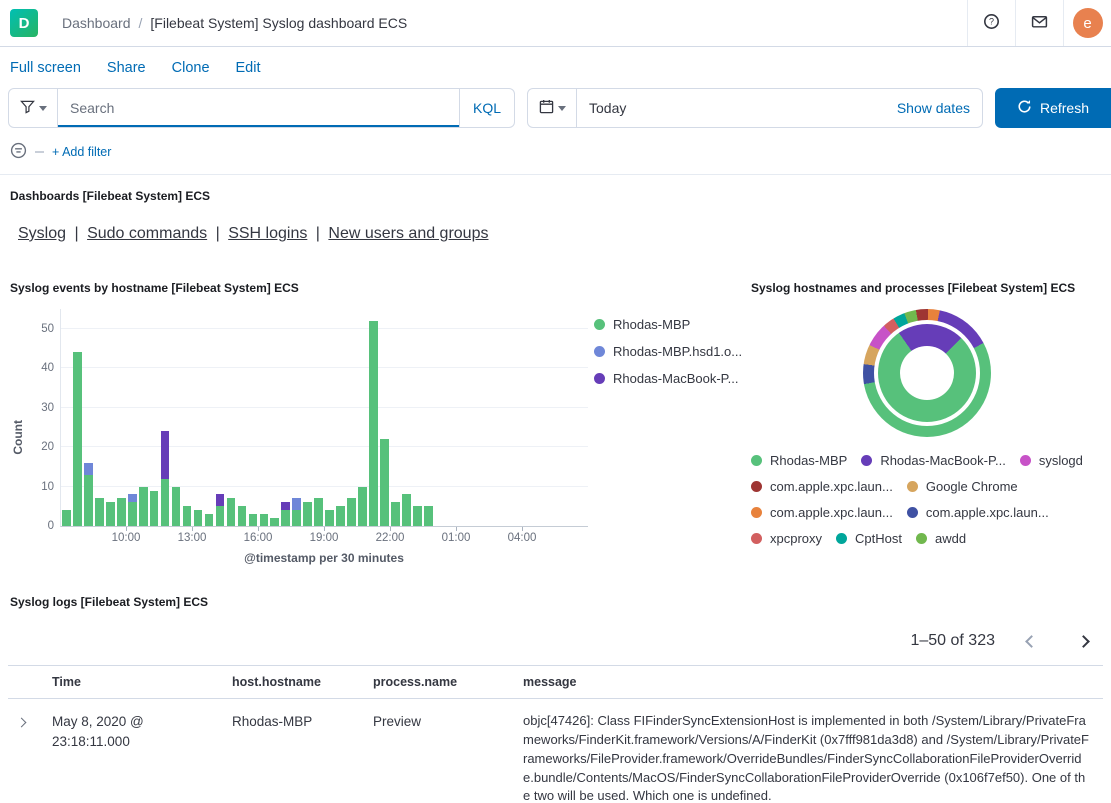 This screenshot has height=803, width=1111. What do you see at coordinates (786, 538) in the screenshot?
I see `legend-item: xpcproxy` at bounding box center [786, 538].